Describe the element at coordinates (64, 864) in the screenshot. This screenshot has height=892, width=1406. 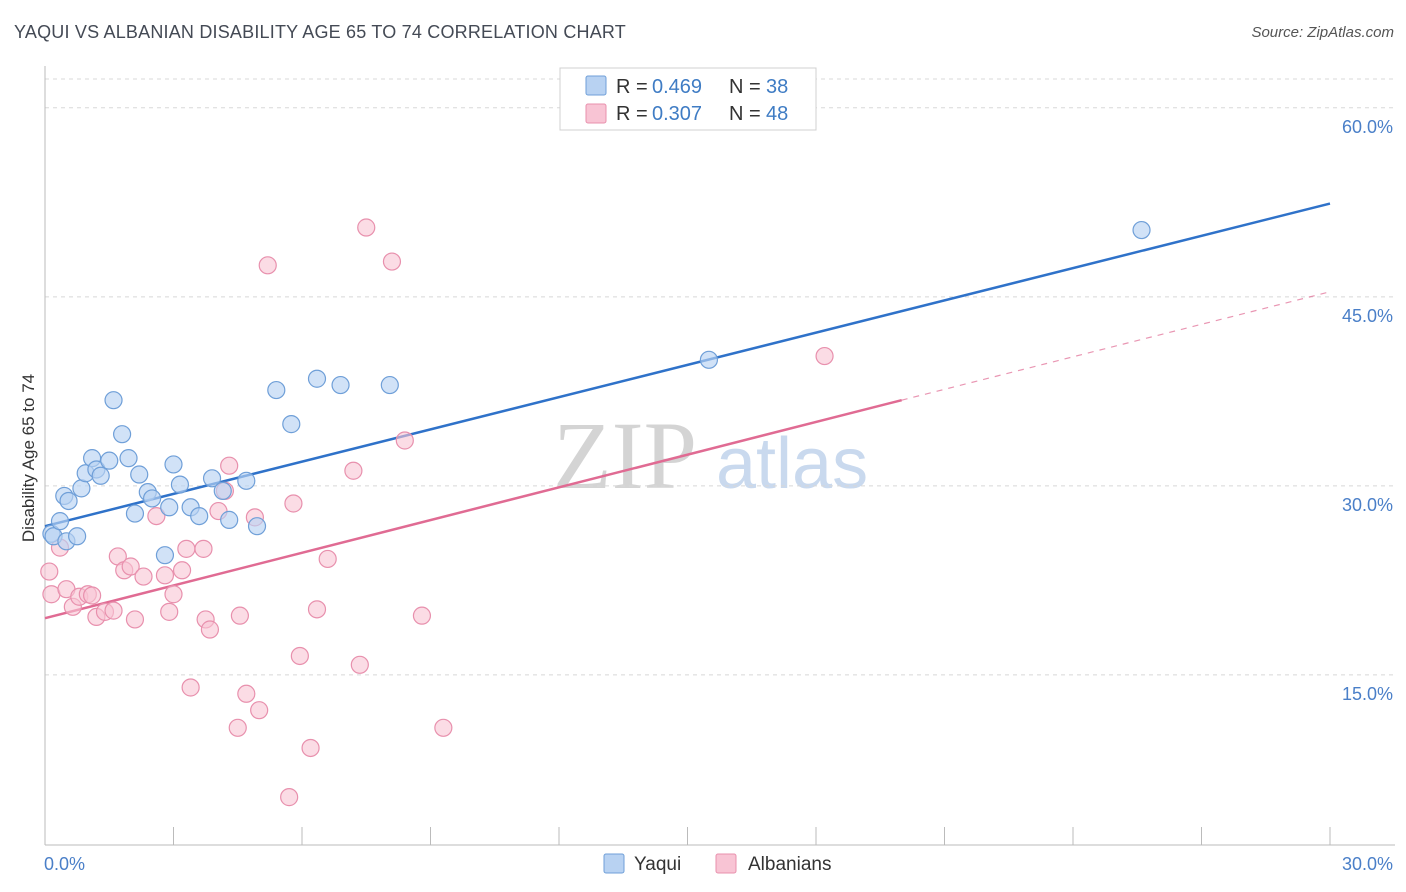
I see `x-tick-label: 0.0%` at that location.